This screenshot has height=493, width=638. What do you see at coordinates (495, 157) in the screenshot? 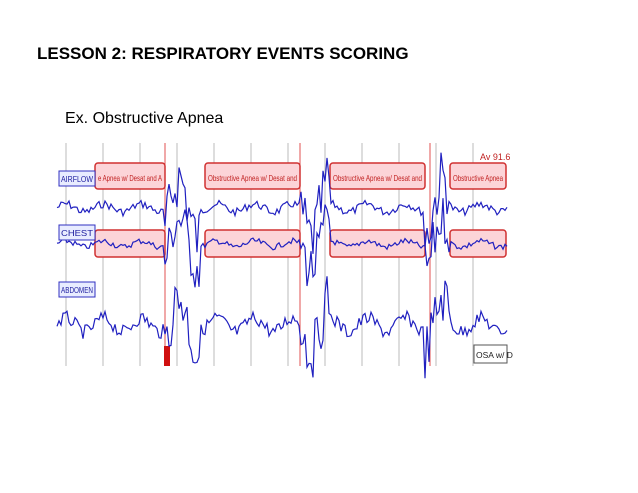
I see `readout: Av 91.6` at bounding box center [495, 157].